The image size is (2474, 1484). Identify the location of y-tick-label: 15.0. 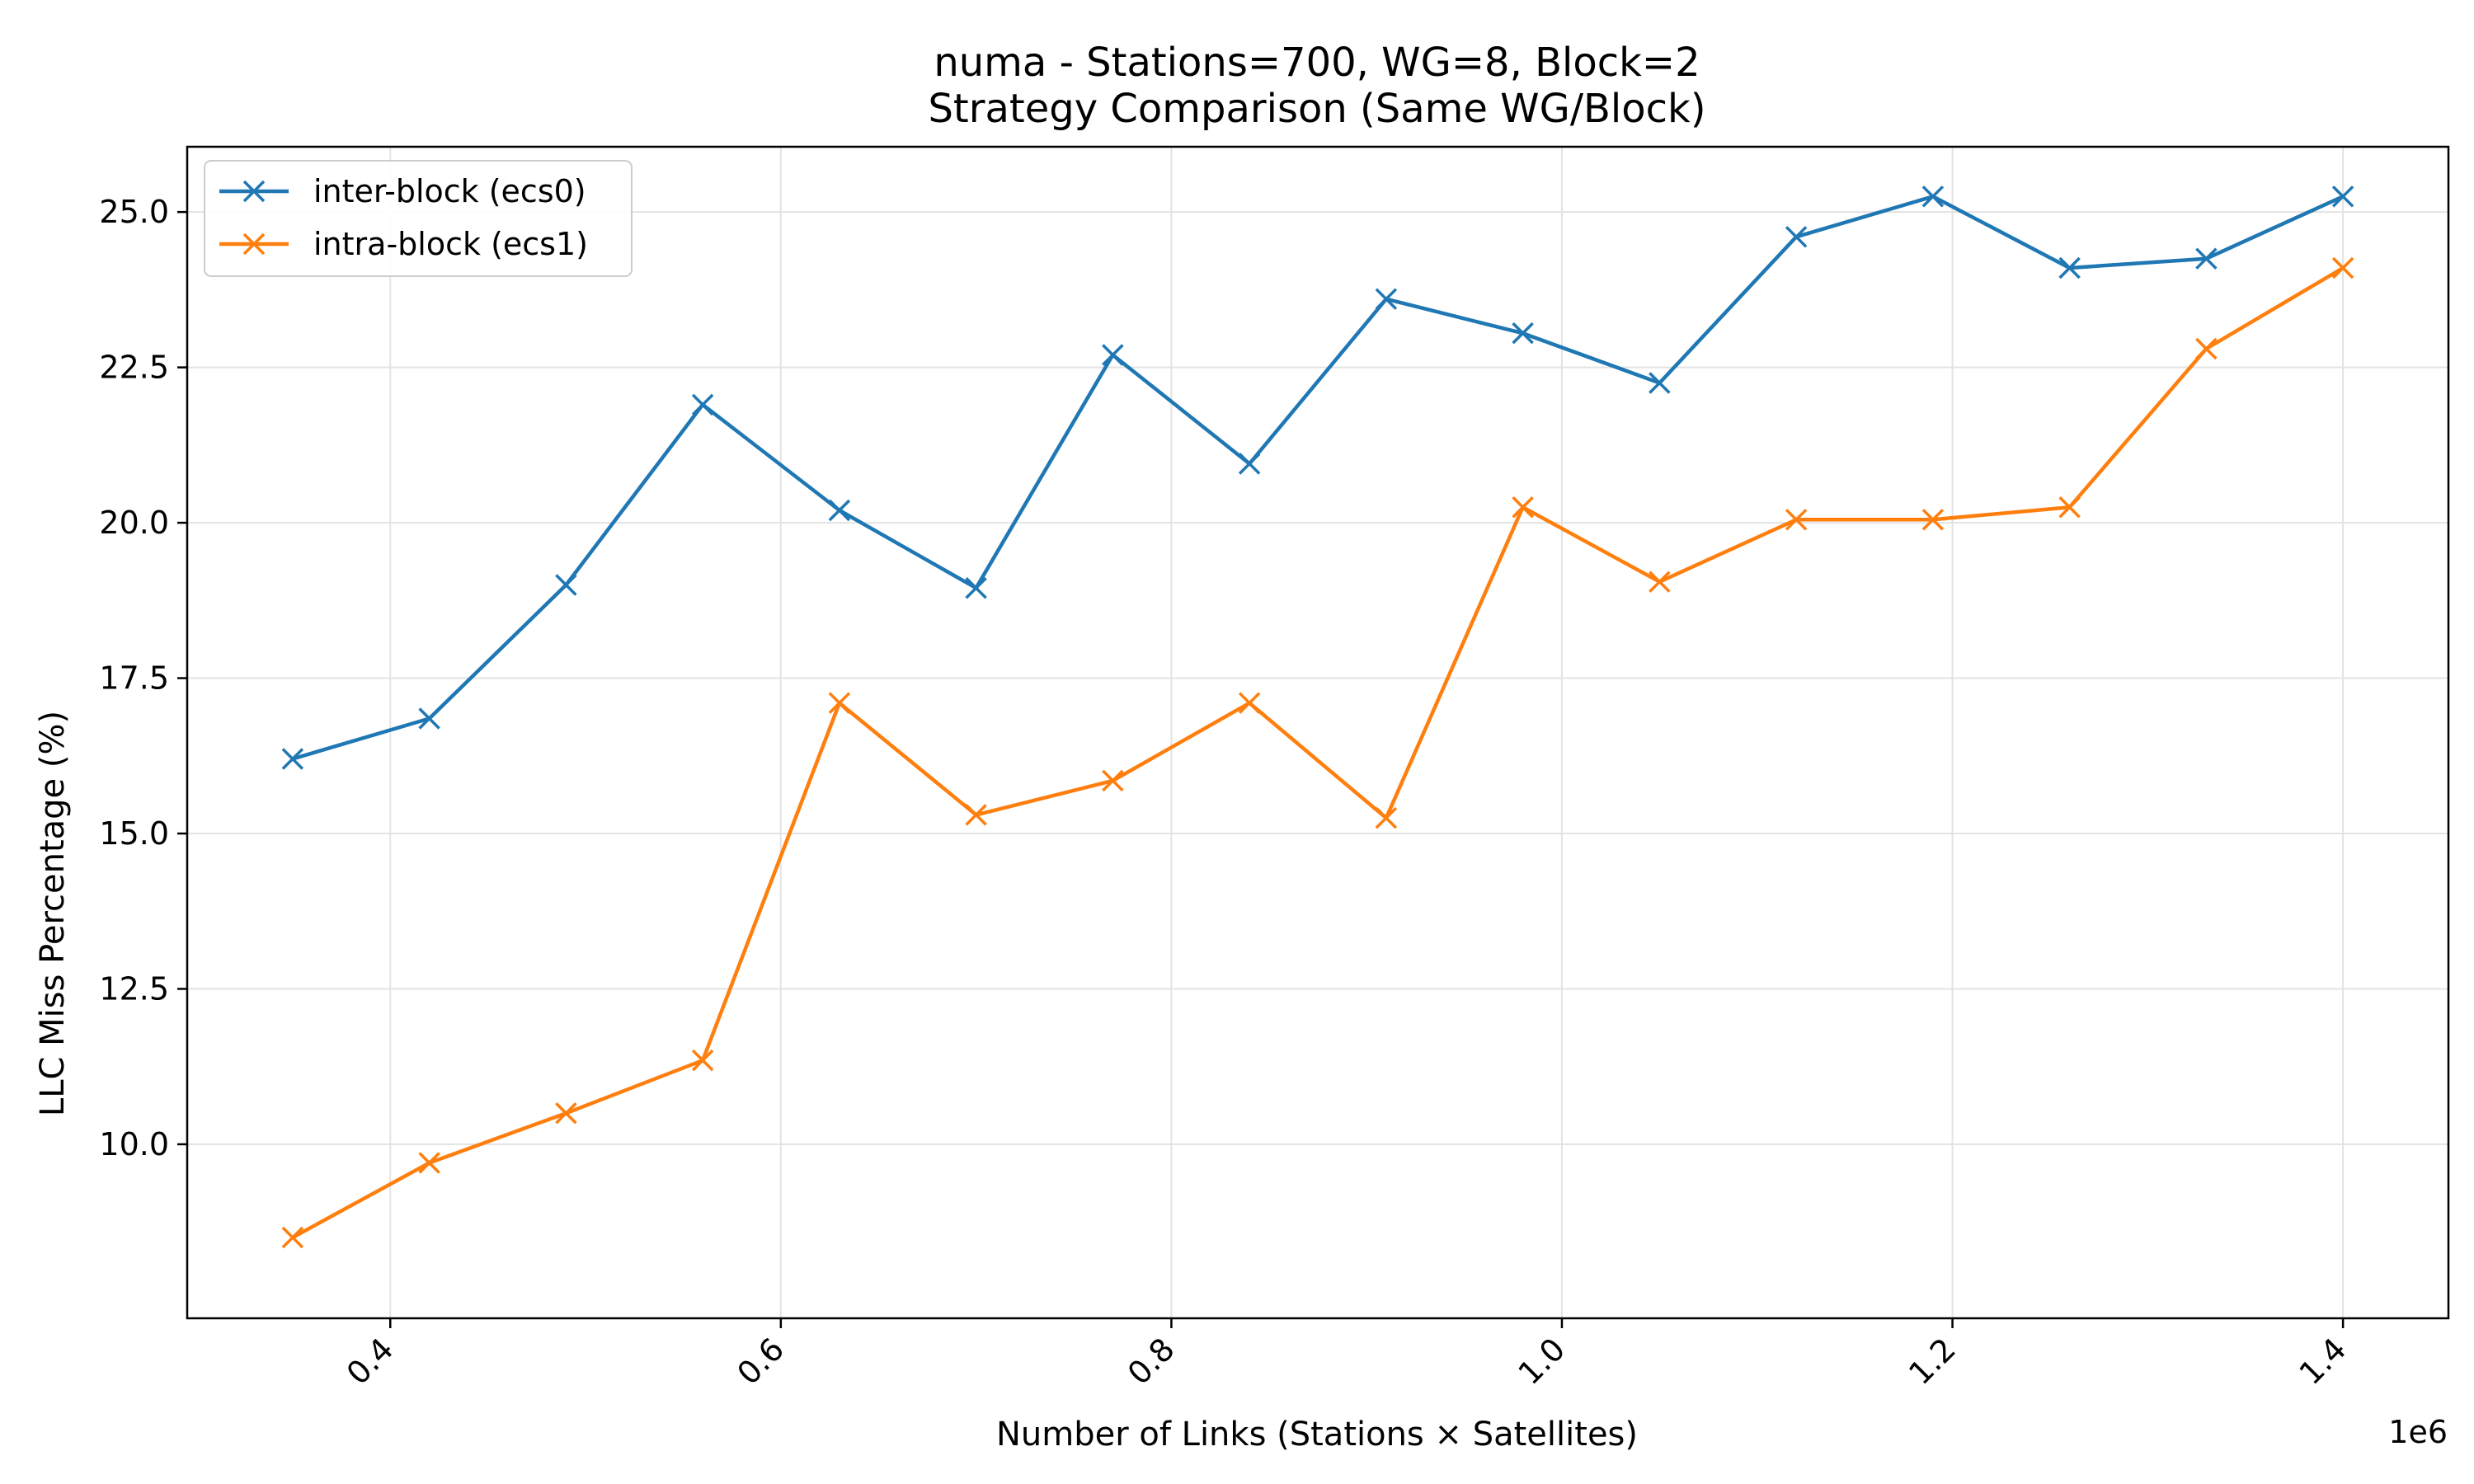
(134, 833).